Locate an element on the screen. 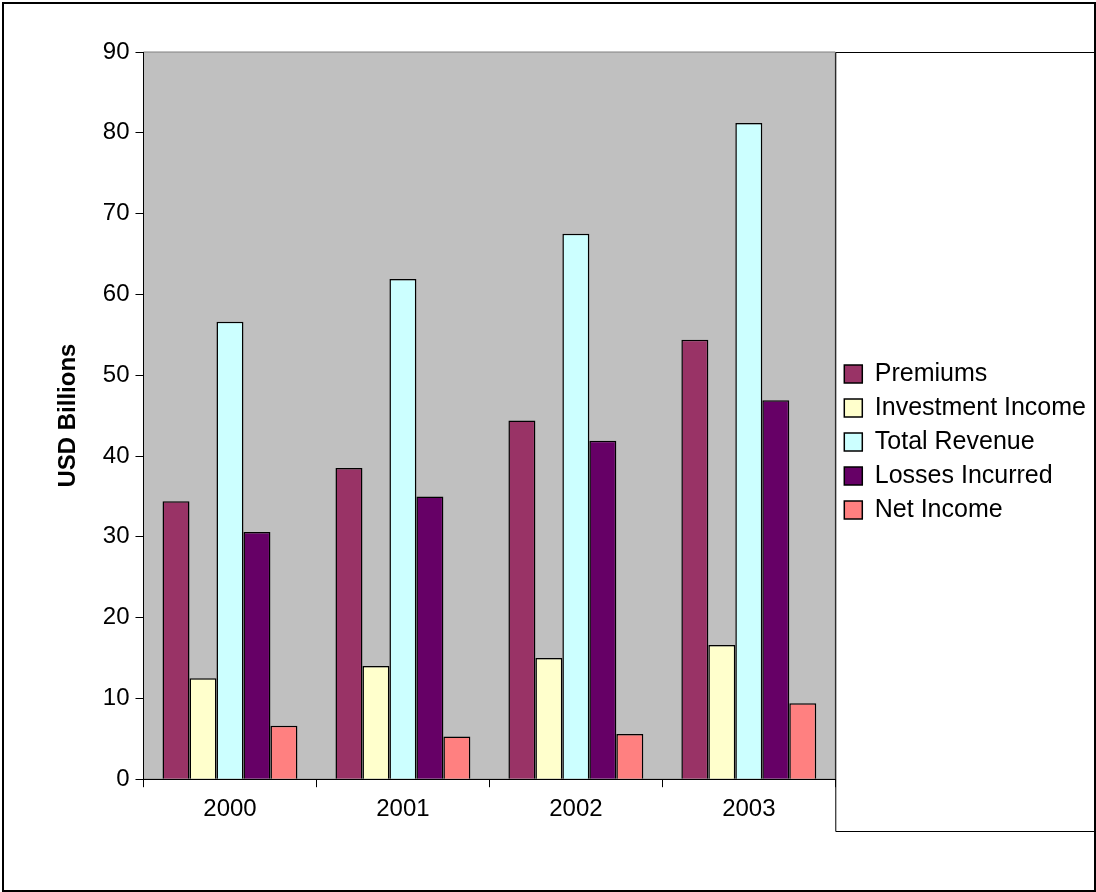 This screenshot has width=1096, height=892. y-tick-label: 80 is located at coordinates (116, 131).